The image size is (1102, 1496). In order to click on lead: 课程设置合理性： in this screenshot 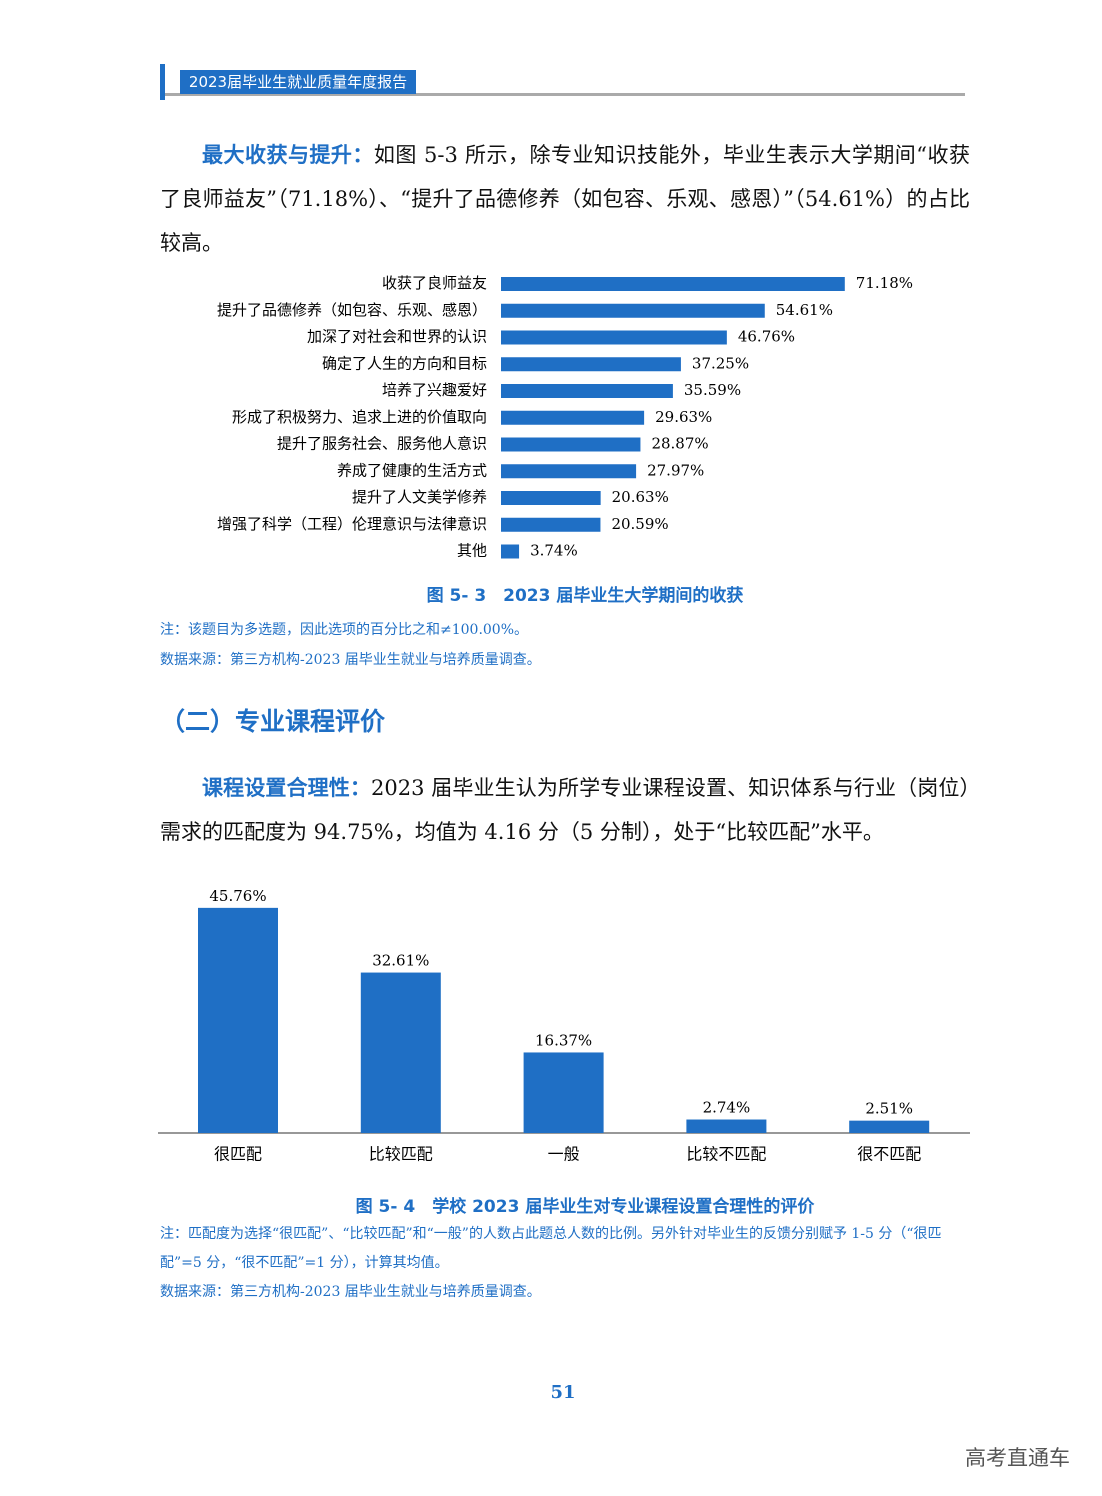, I will do `click(287, 788)`.